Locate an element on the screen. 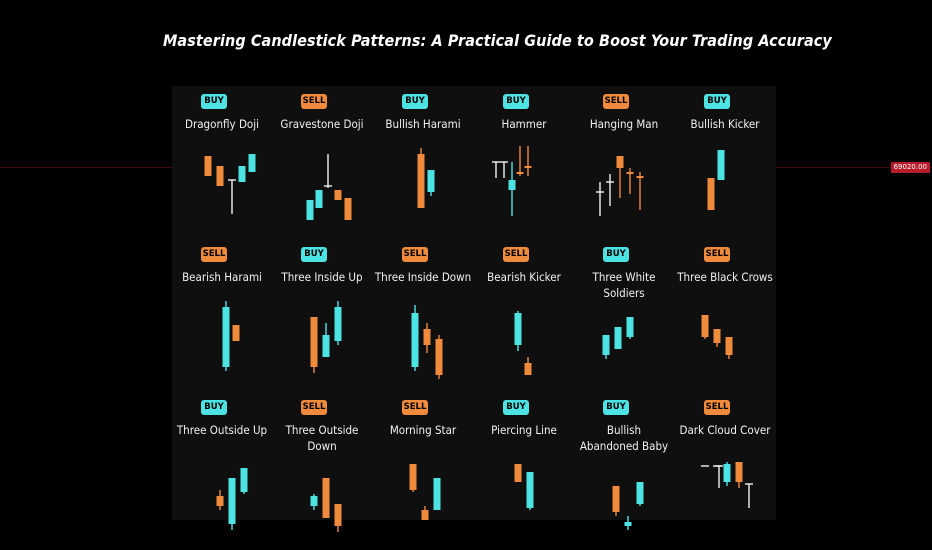  pattern-name: Three Outside Down is located at coordinates (322, 438).